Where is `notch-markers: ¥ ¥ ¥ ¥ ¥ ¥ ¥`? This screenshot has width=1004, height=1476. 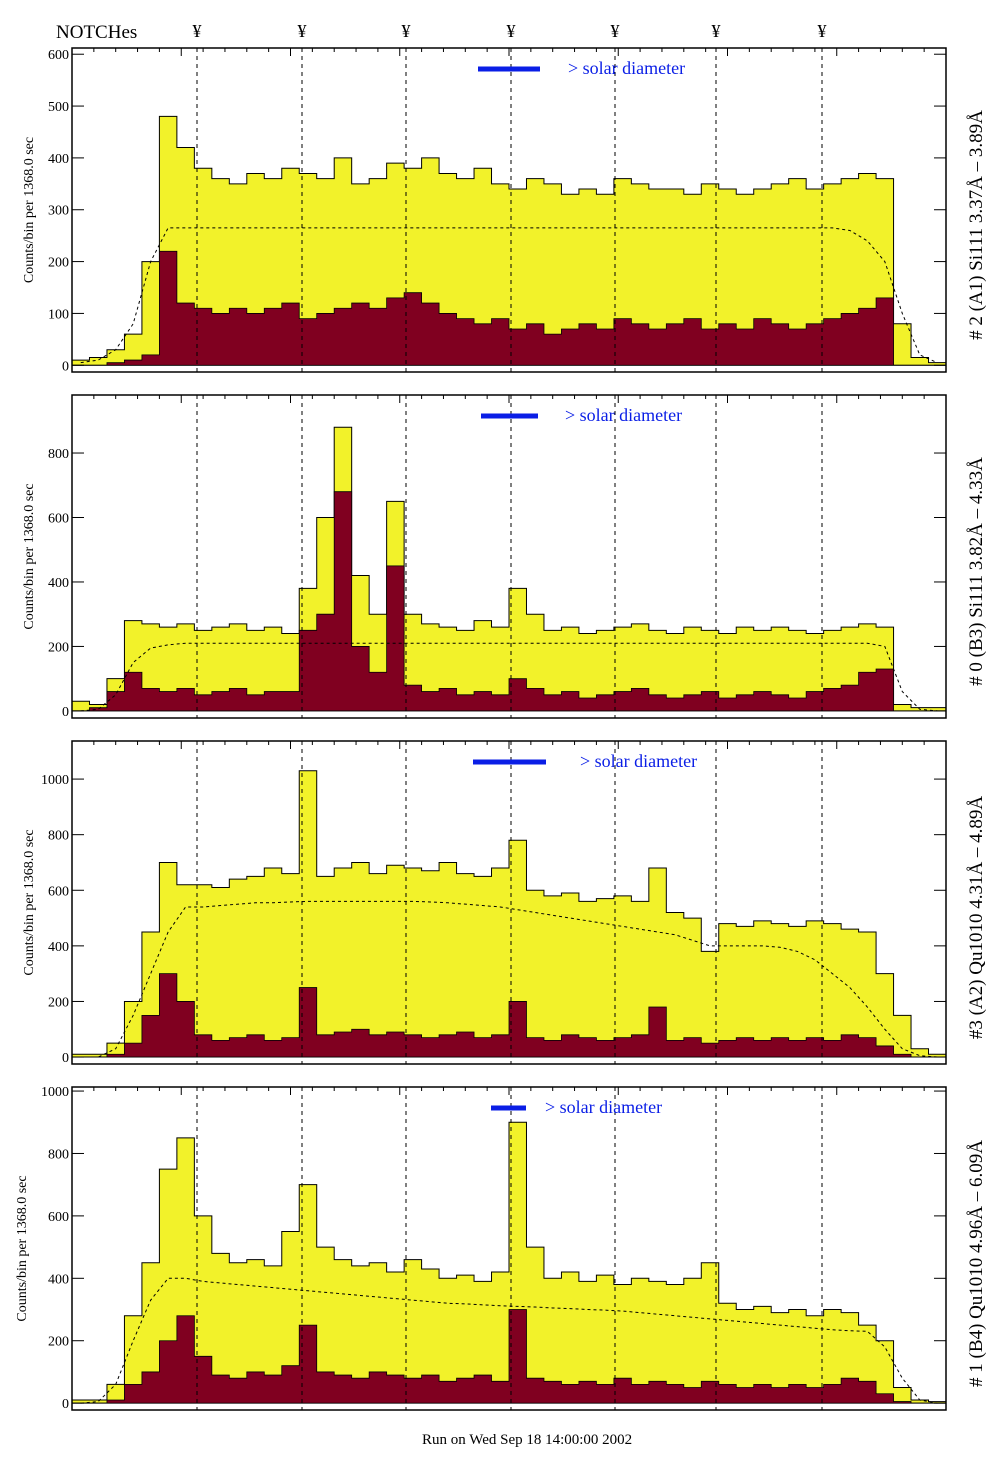
notch-markers: ¥ ¥ ¥ ¥ ¥ ¥ ¥ is located at coordinates (510, 31).